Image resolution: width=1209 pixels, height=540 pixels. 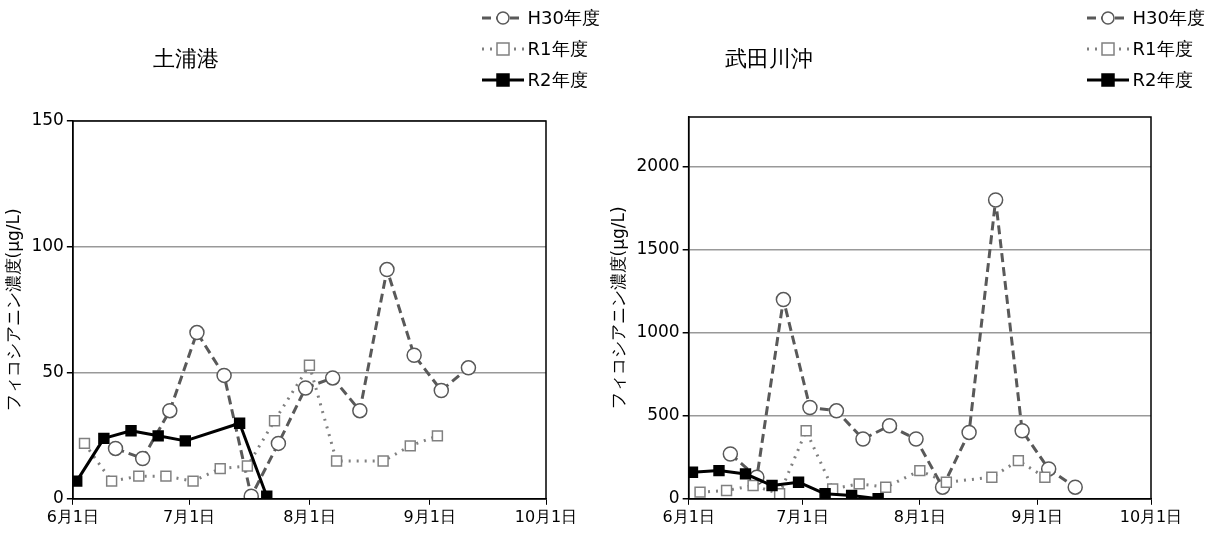 I want to click on chart-title: 土浦港, so click(x=186, y=59).